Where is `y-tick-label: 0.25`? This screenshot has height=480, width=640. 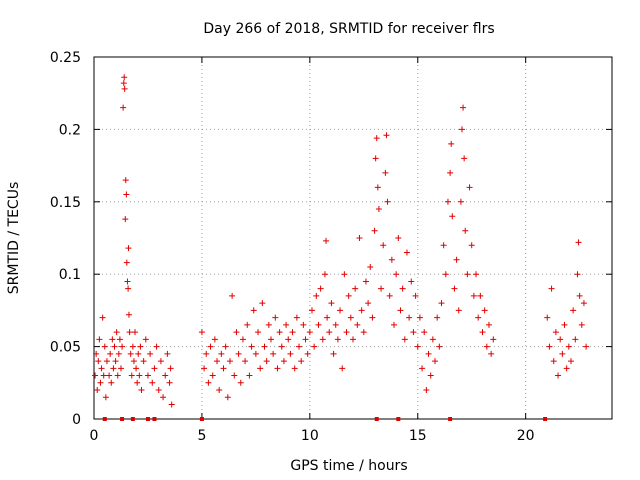
y-tick-label: 0.25 is located at coordinates (65, 58).